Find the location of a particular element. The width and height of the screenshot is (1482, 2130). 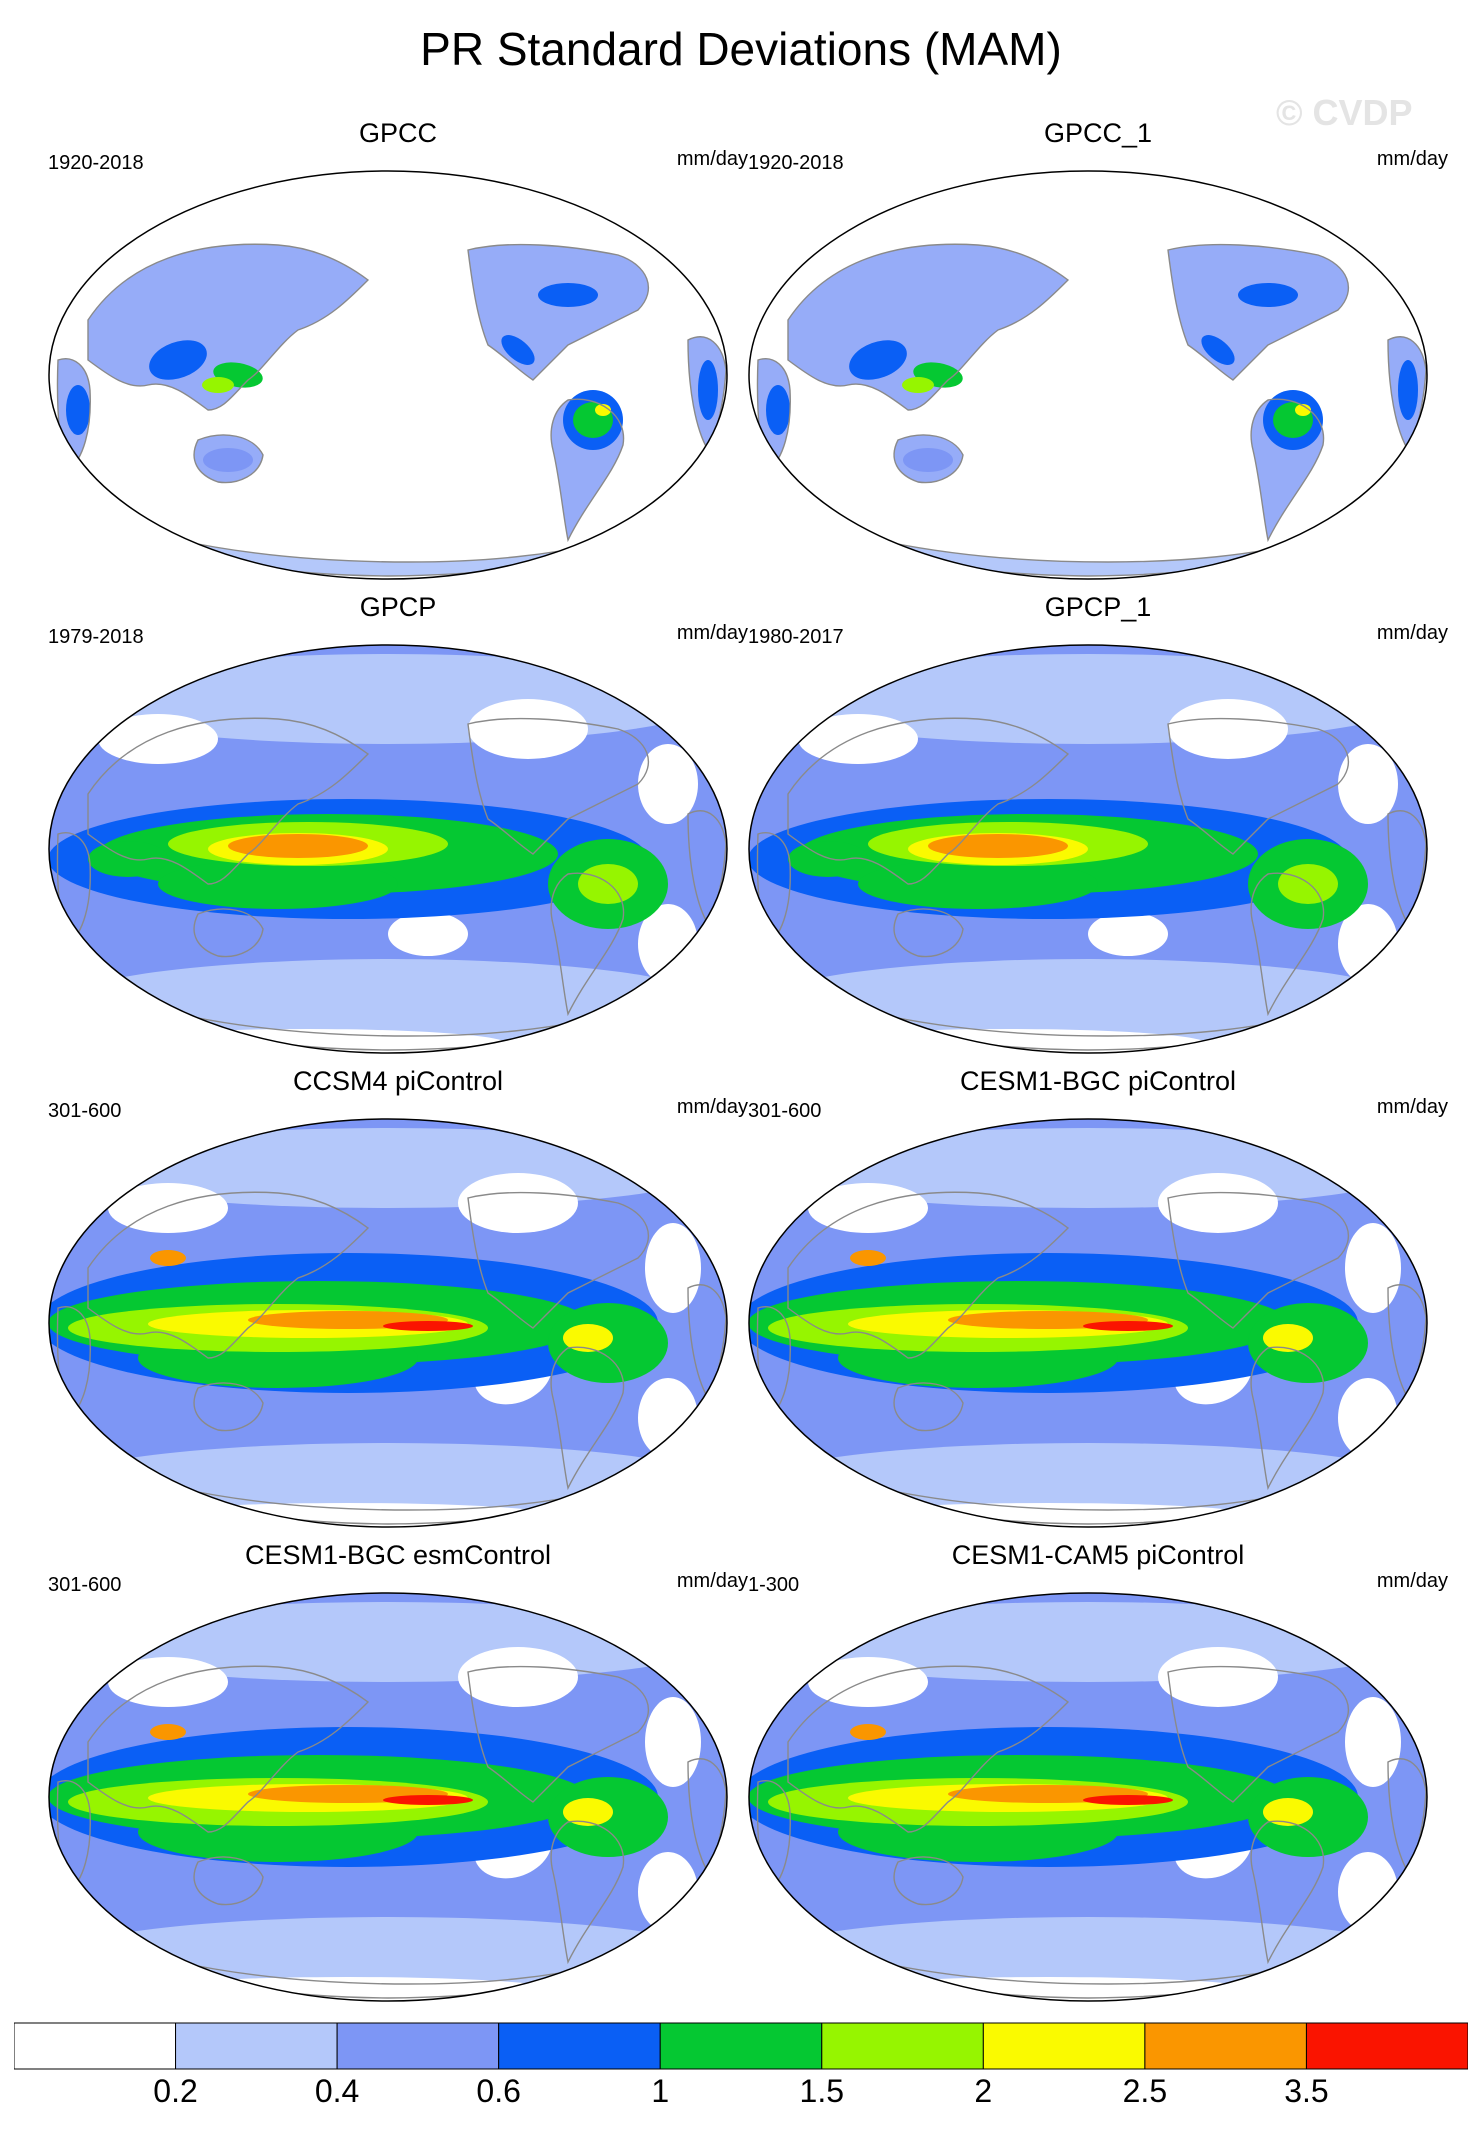

map-panel: CESM1-CAM5 piControl 1-300 mm/day is located at coordinates (1098, 1775).